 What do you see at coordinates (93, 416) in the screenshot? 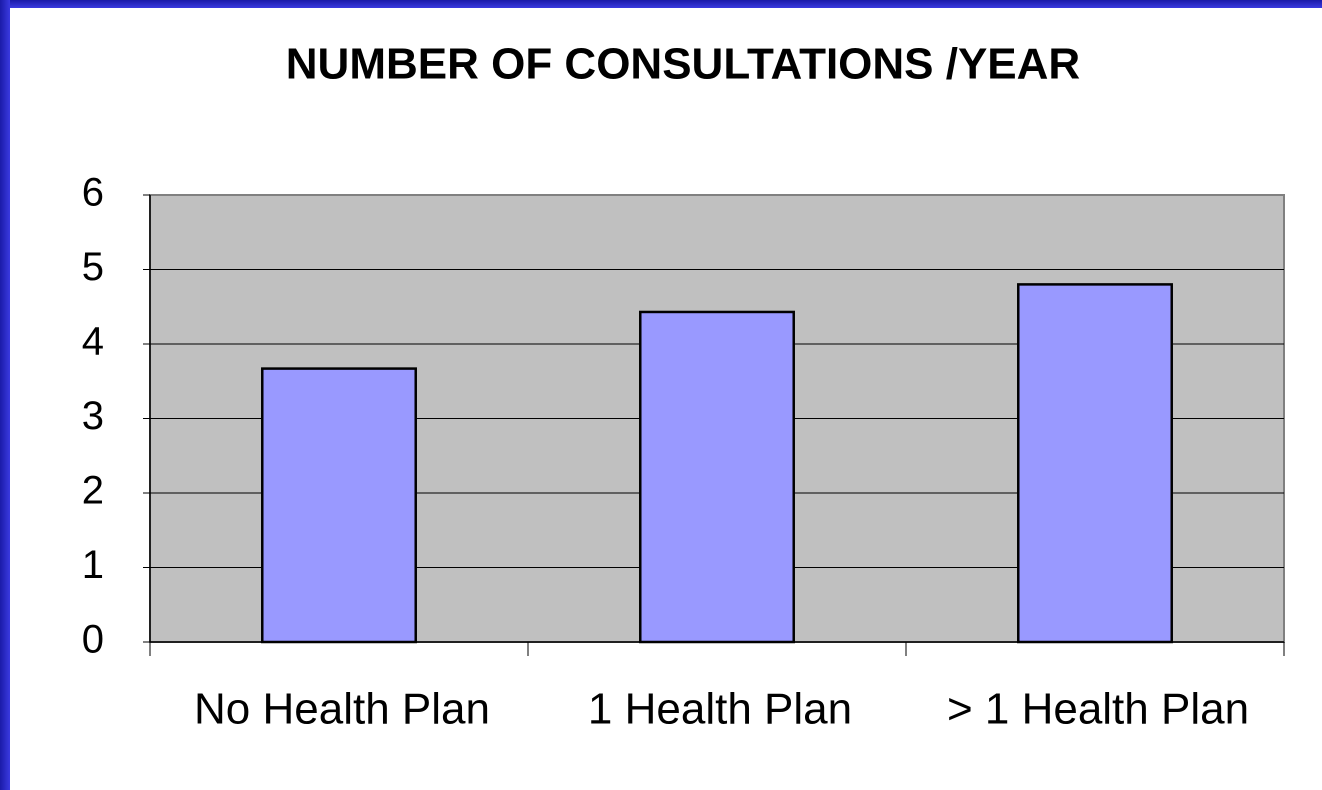
I see `y-tick-label: 3` at bounding box center [93, 416].